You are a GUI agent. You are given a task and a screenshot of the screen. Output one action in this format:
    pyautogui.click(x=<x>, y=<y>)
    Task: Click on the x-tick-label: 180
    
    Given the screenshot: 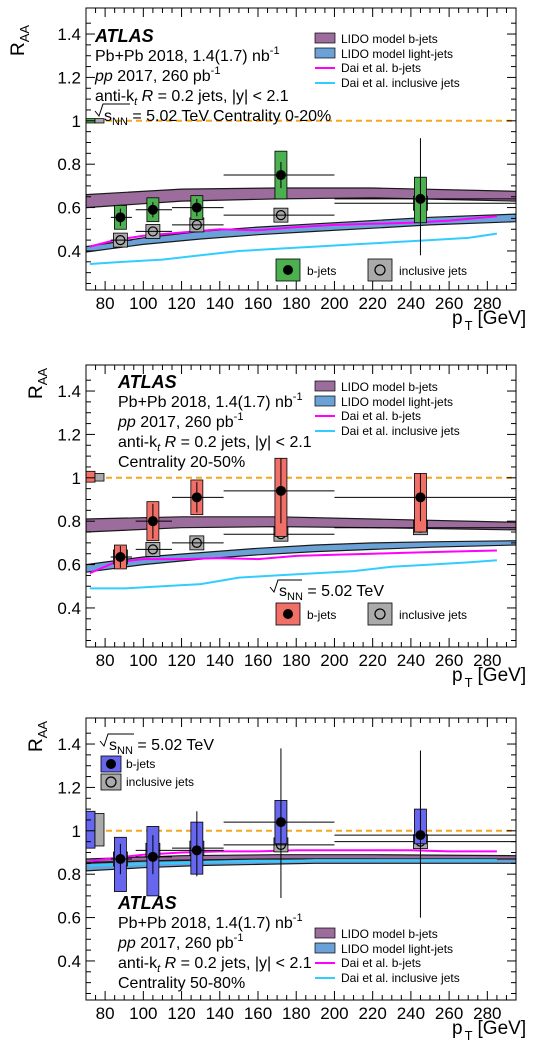 What is the action you would take?
    pyautogui.click(x=296, y=660)
    